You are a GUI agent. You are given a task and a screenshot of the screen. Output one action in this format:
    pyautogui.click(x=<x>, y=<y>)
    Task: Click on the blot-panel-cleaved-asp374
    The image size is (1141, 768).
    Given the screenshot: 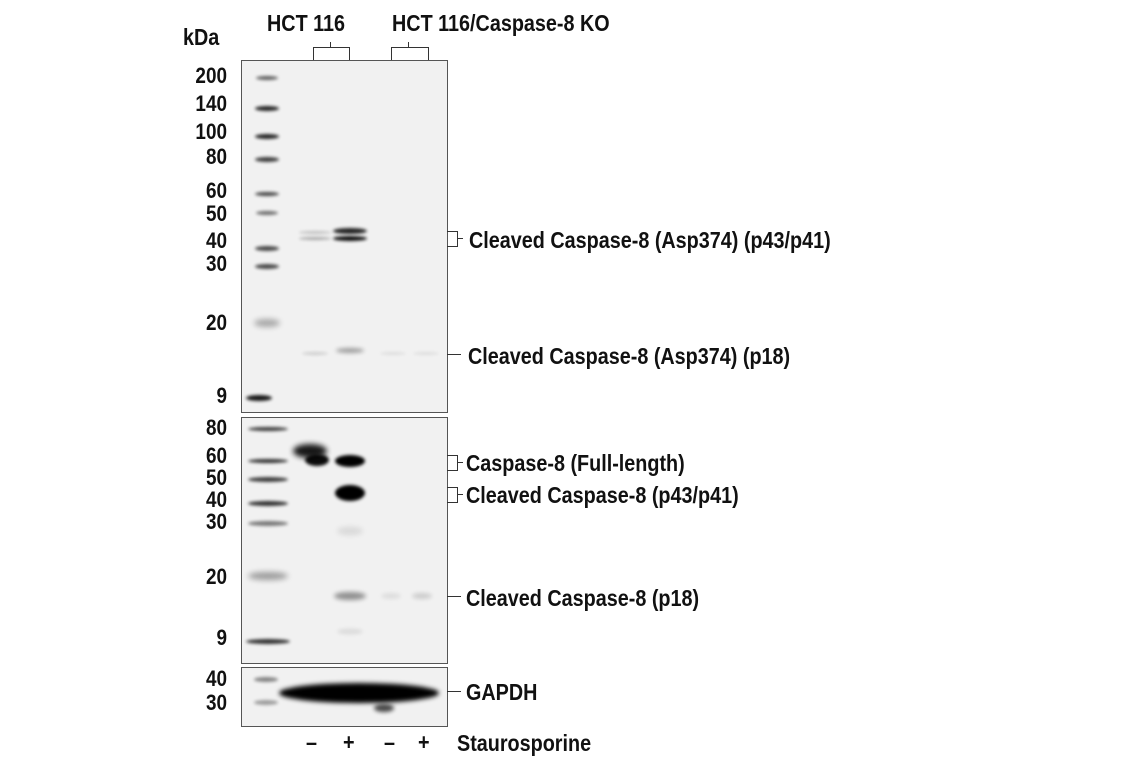 What is the action you would take?
    pyautogui.click(x=344, y=236)
    